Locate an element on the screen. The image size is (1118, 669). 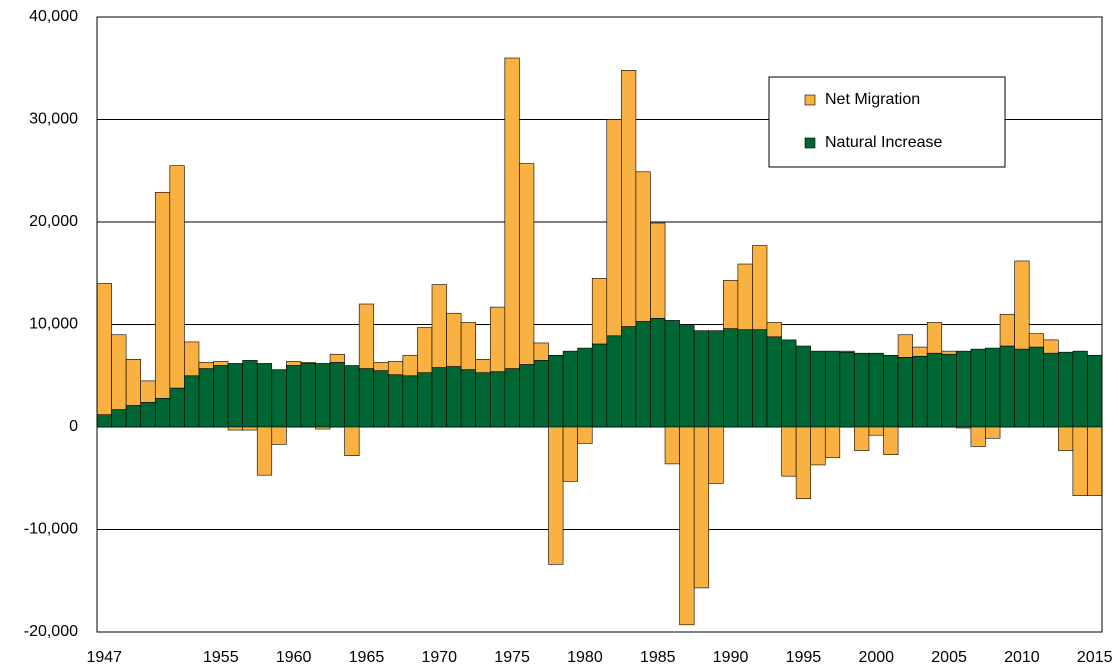
y-tick-label: -20,000 is located at coordinates (51, 631).